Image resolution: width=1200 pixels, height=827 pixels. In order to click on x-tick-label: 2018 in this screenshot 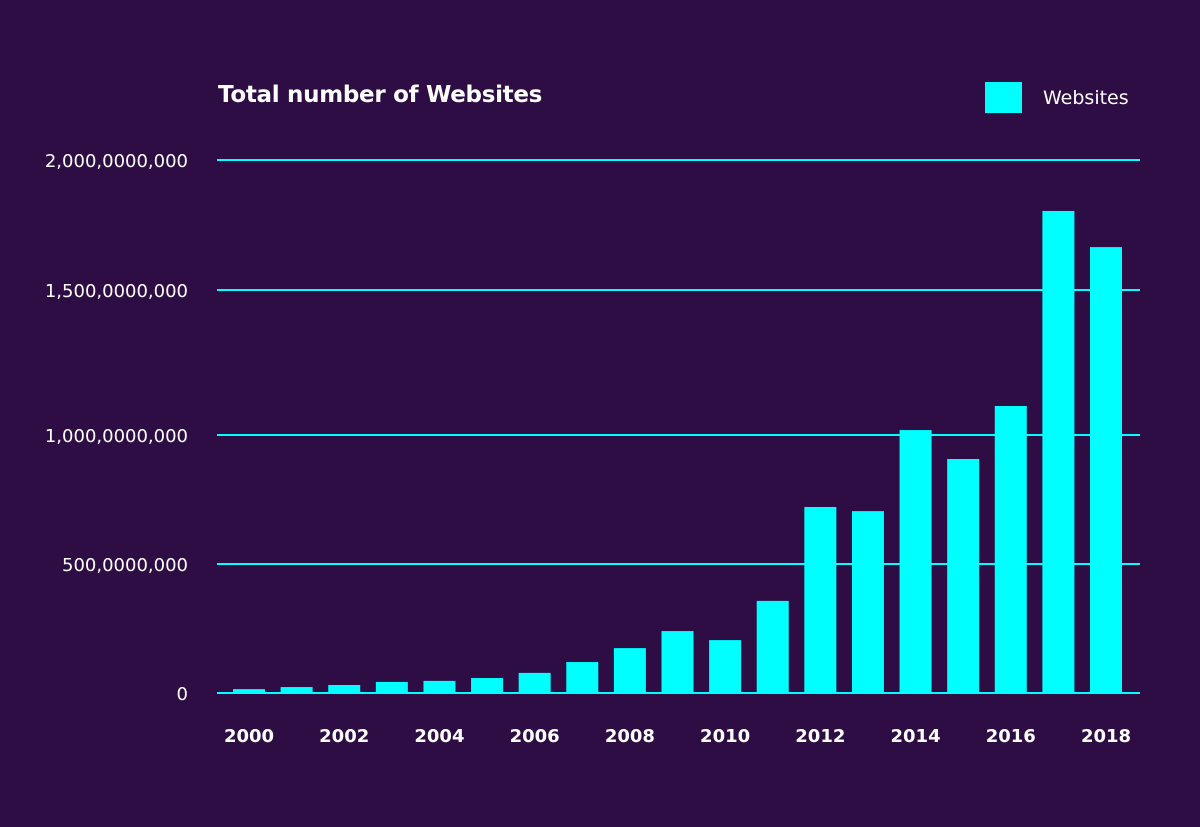, I will do `click(1106, 736)`.